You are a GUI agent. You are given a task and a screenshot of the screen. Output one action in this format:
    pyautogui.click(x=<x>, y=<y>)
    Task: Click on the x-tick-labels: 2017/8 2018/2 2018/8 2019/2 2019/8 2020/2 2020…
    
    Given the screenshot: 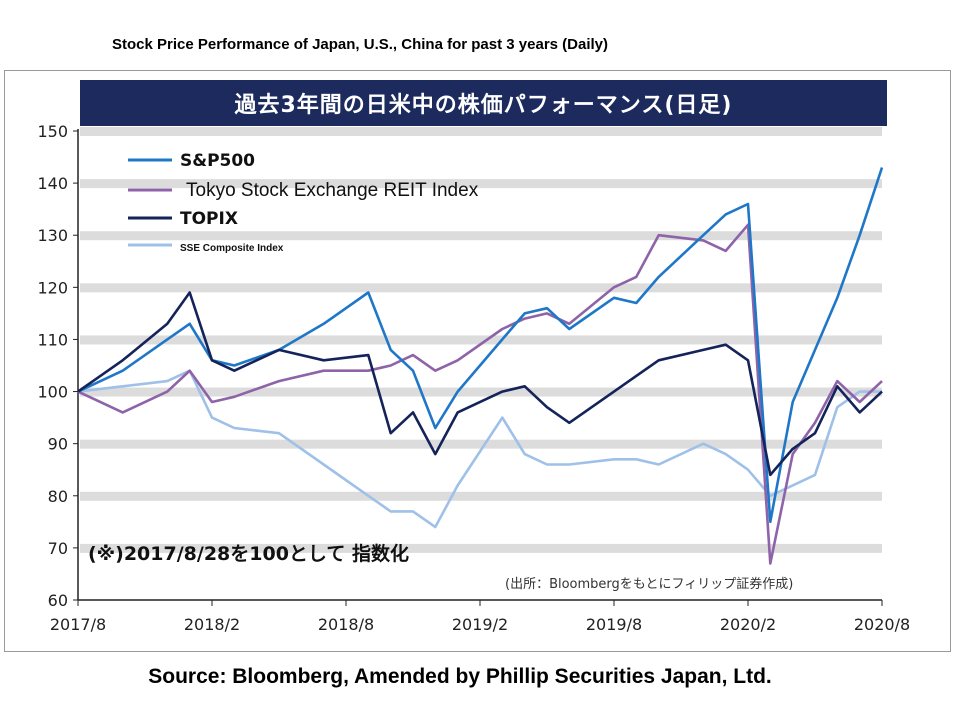 What is the action you would take?
    pyautogui.click(x=480, y=617)
    